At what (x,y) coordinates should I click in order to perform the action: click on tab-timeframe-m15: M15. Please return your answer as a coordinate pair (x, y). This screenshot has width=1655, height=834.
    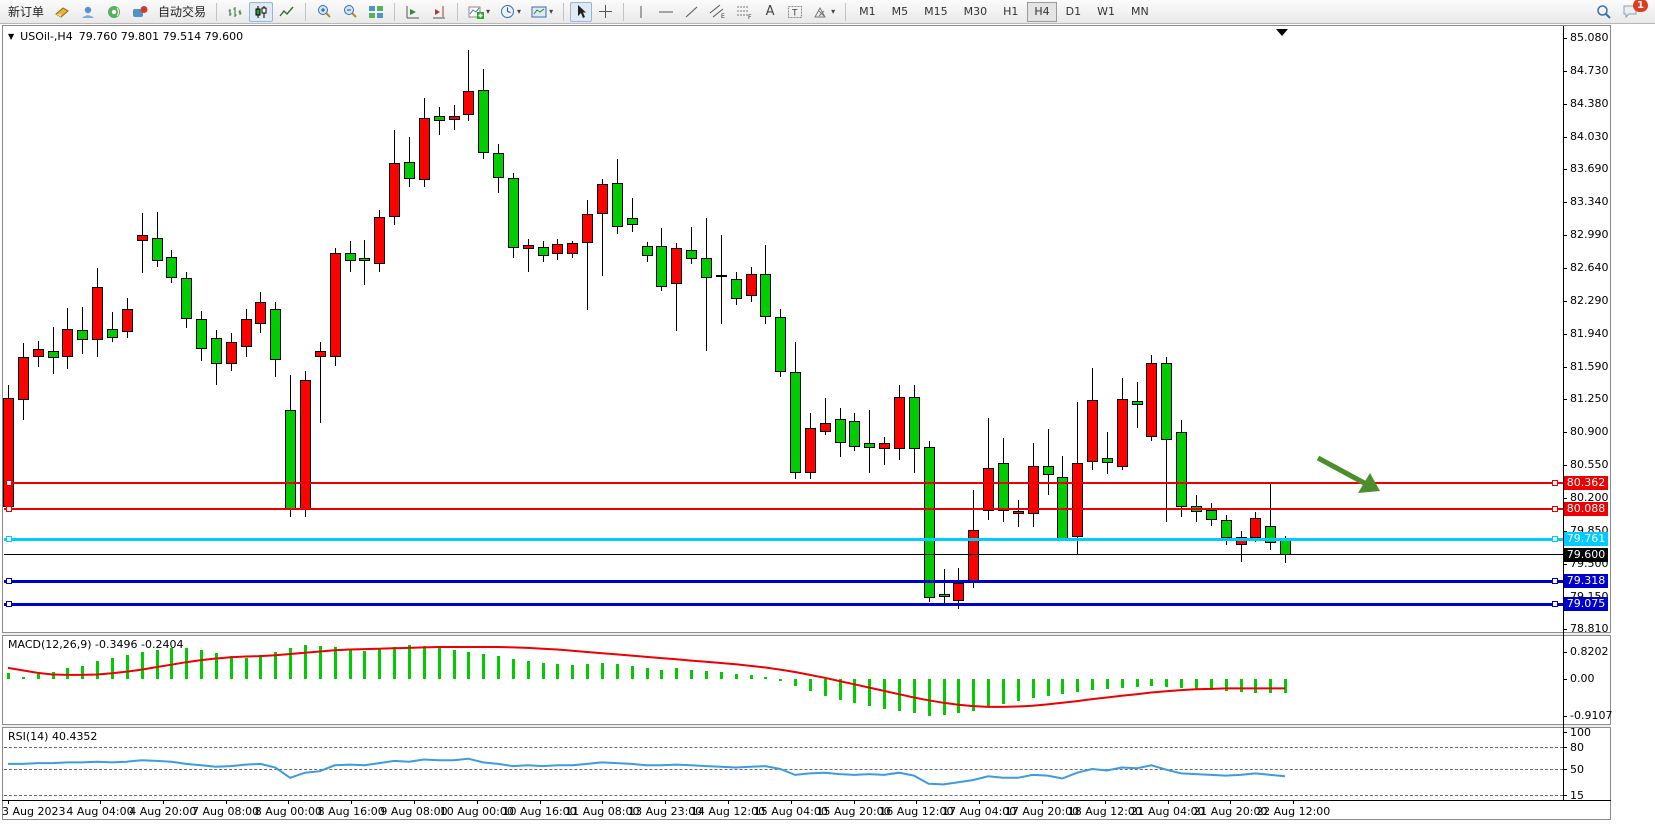
    Looking at the image, I should click on (936, 11).